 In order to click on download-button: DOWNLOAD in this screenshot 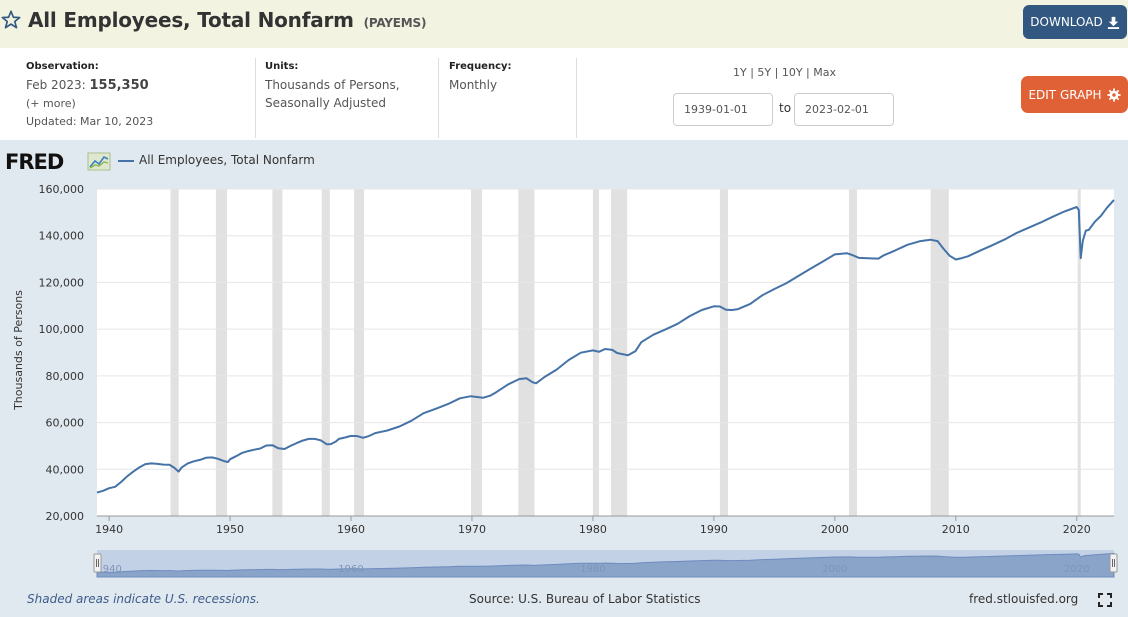, I will do `click(1075, 22)`.